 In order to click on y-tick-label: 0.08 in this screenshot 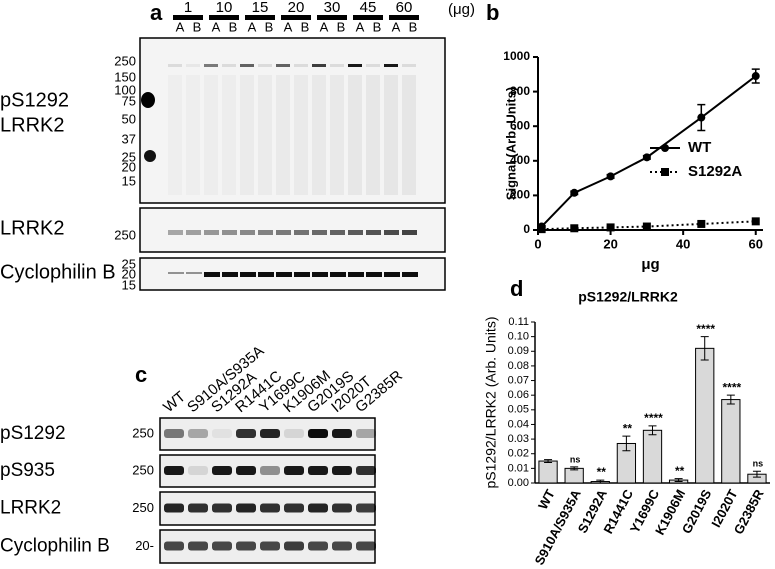, I will do `click(518, 366)`.